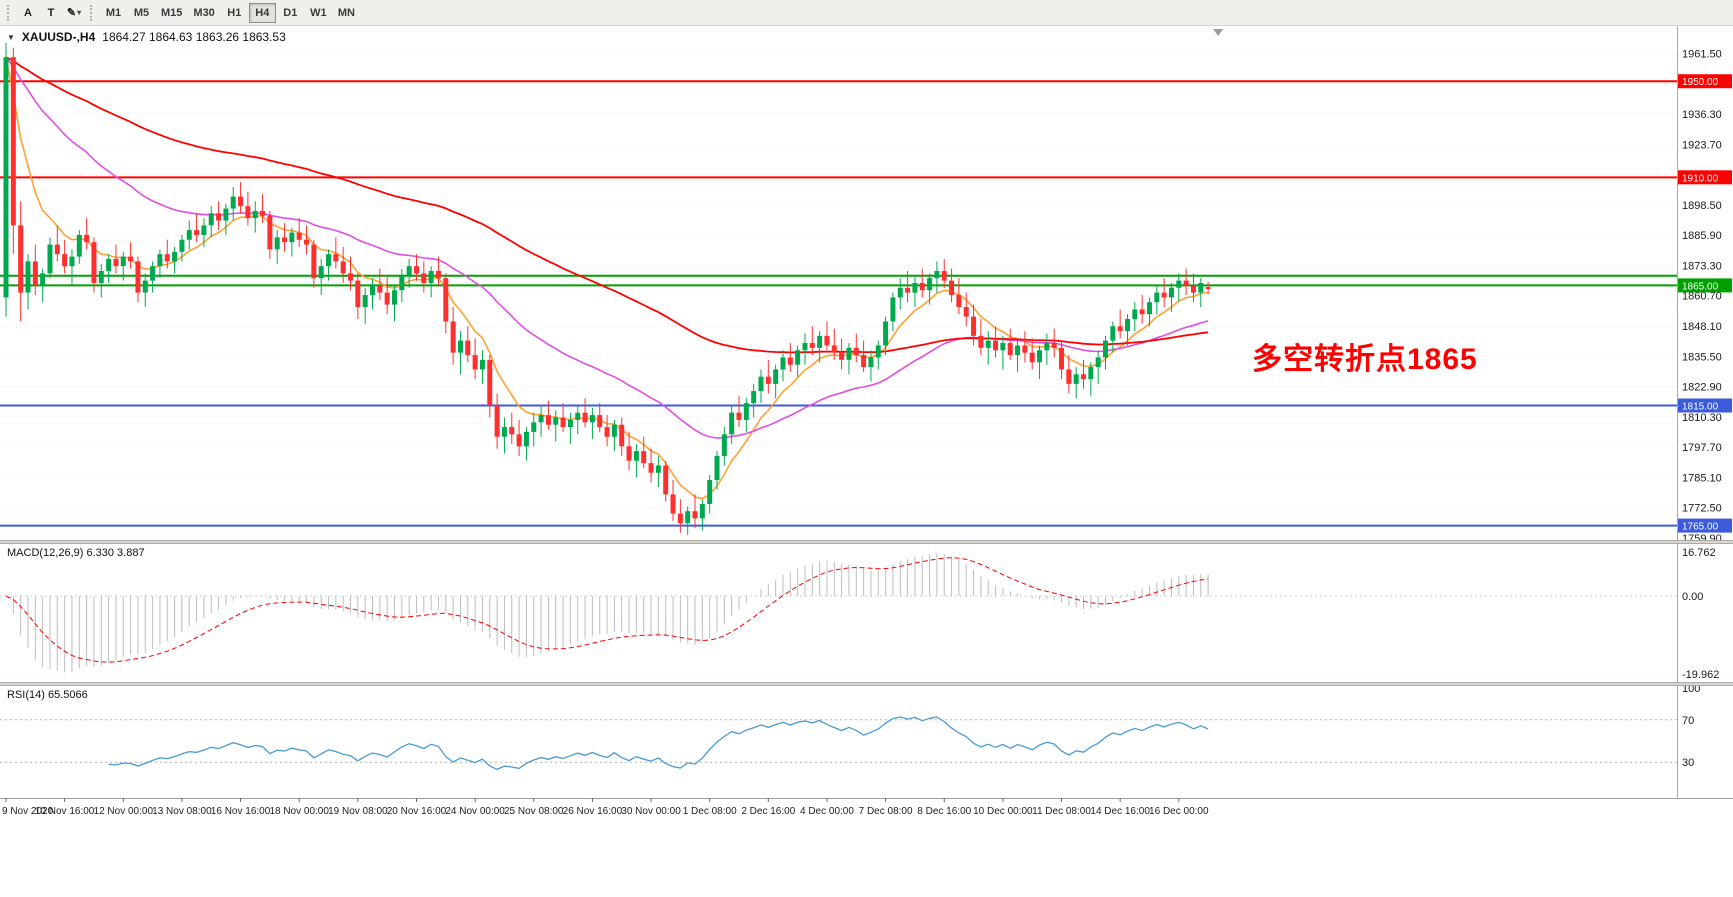  I want to click on svg-text: 16 Dec 00:00, so click(1179, 811).